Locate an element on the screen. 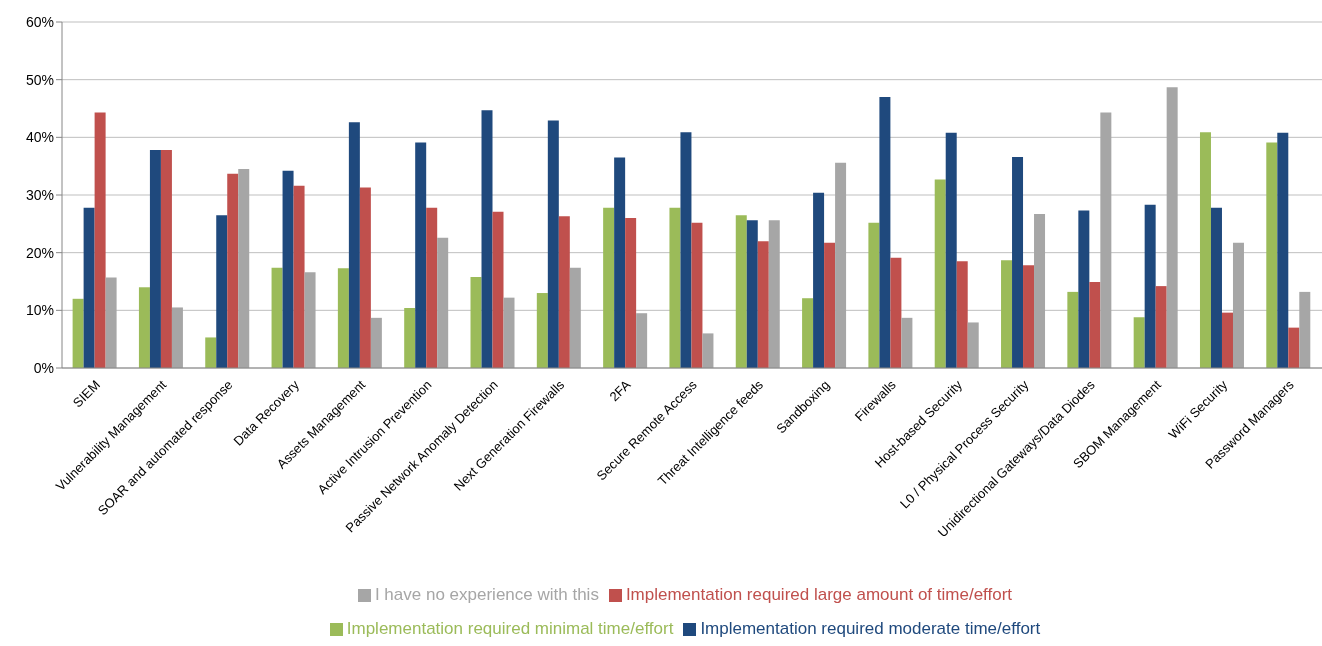  y-tick-label: 60% is located at coordinates (39, 21).